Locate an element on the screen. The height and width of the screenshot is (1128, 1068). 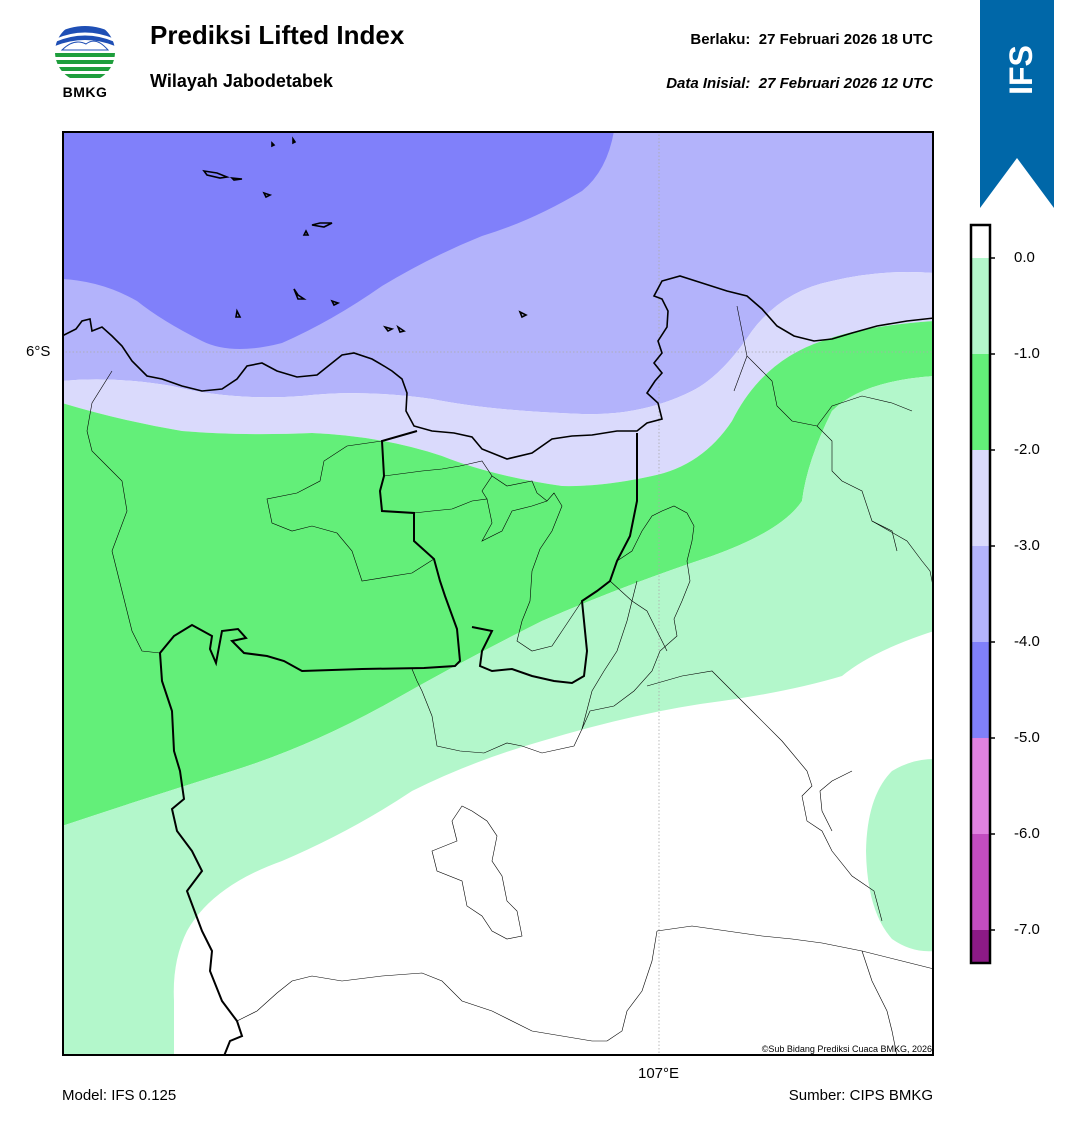
valid-time-label: Berlaku: is located at coordinates (720, 39).